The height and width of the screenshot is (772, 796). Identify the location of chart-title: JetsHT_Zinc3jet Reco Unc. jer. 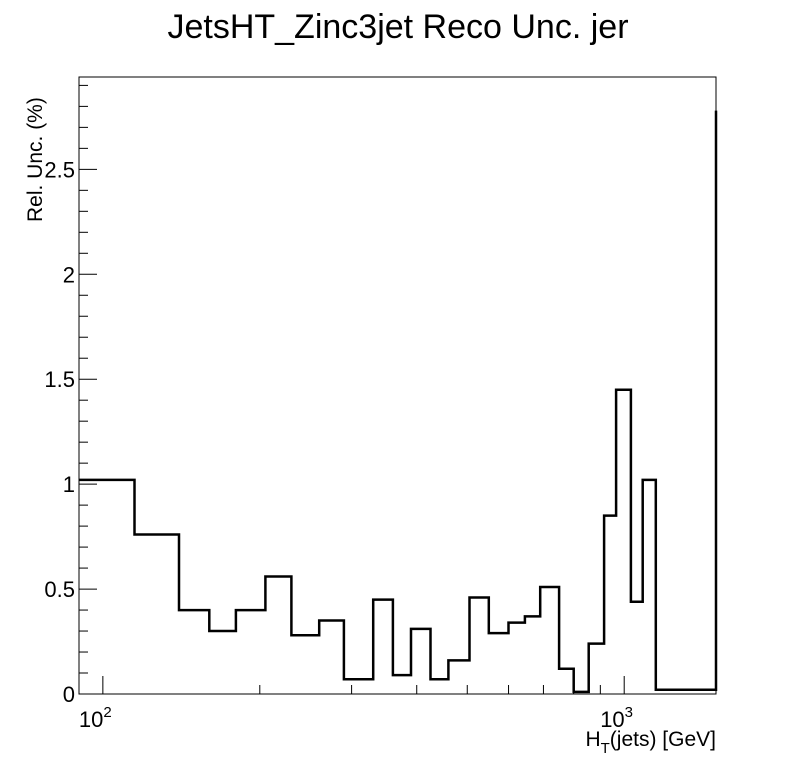
(397, 27).